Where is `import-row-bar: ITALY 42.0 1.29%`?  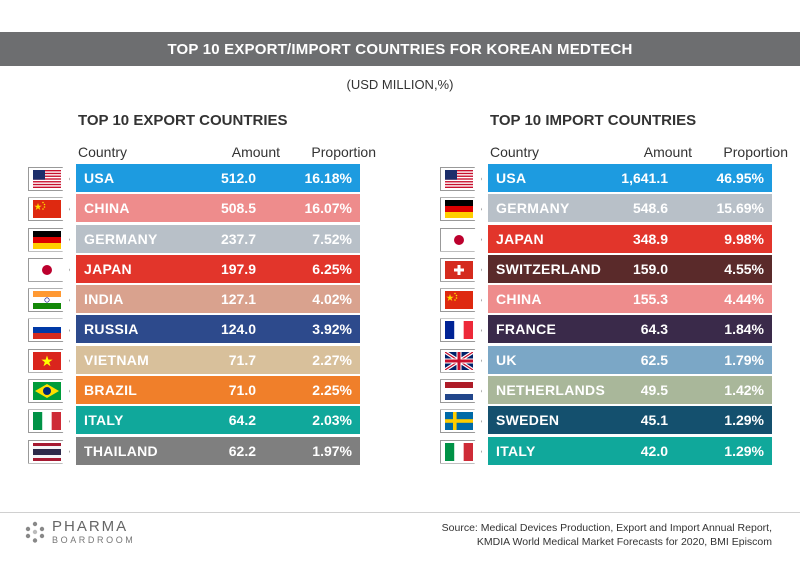
import-row-bar: ITALY 42.0 1.29% is located at coordinates (630, 451).